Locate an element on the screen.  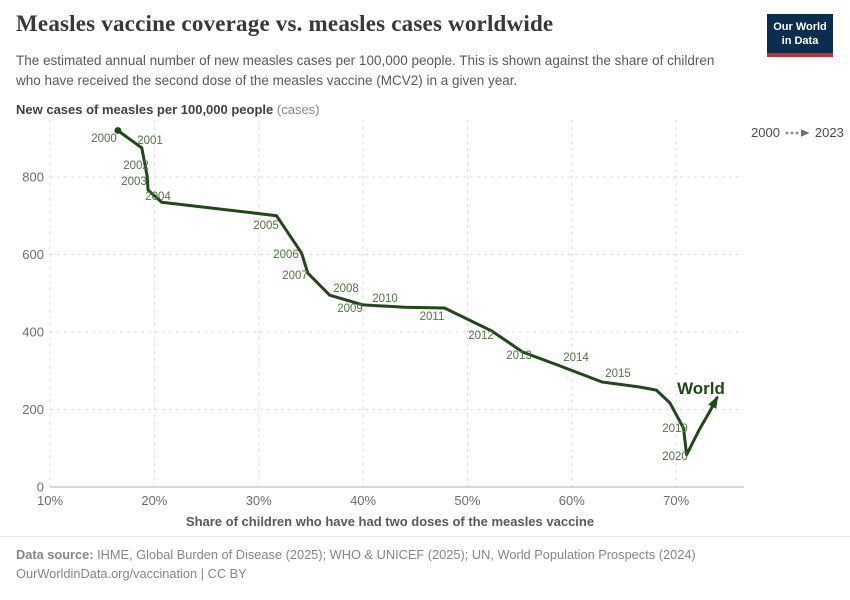
year-label: 2011 is located at coordinates (432, 317).